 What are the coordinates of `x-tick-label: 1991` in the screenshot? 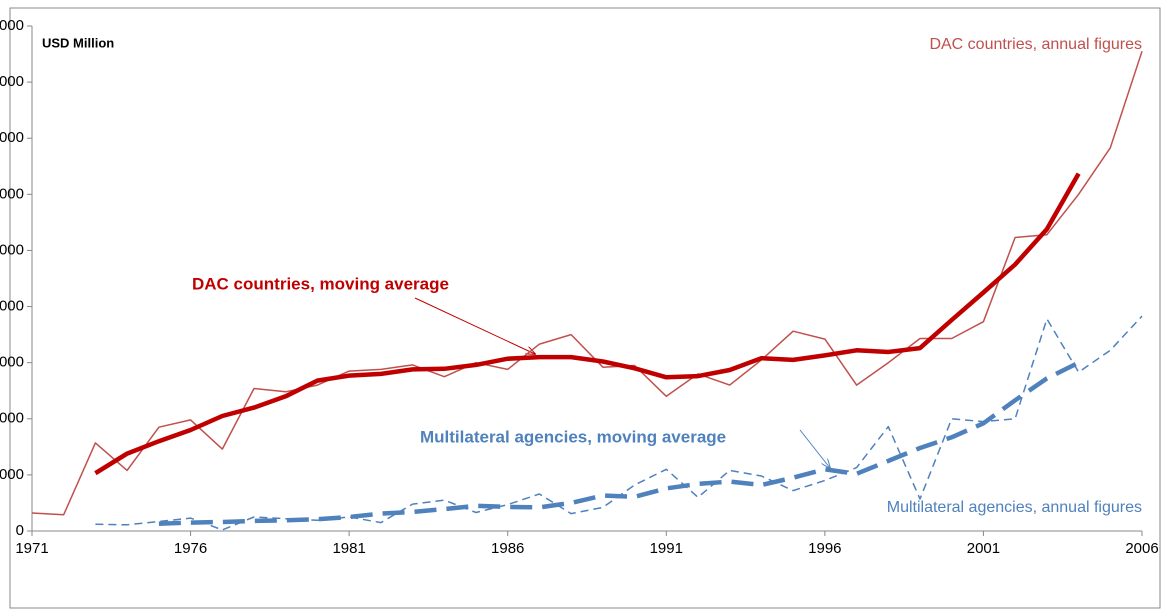 It's located at (666, 548).